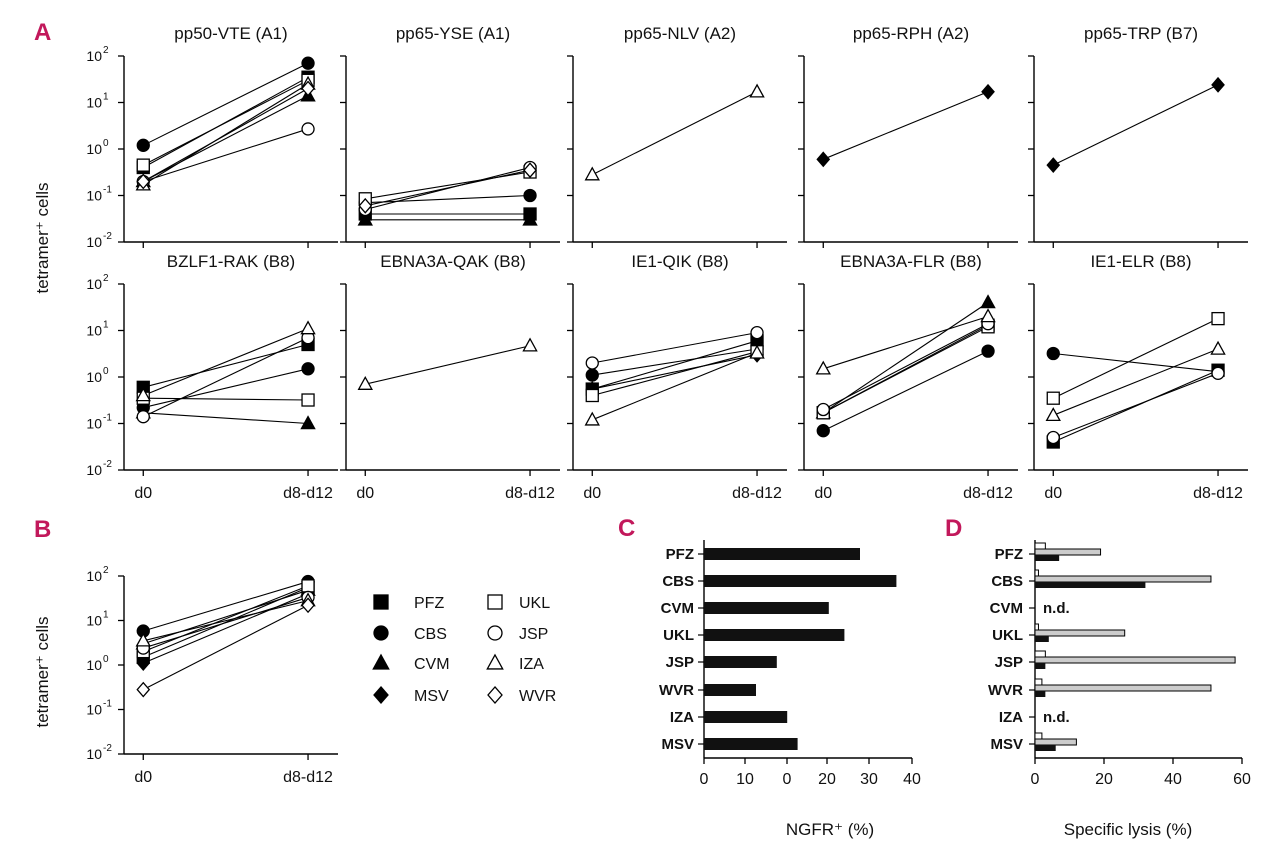 This screenshot has width=1280, height=864. I want to click on x-tick-label-c: 20, so click(827, 779).